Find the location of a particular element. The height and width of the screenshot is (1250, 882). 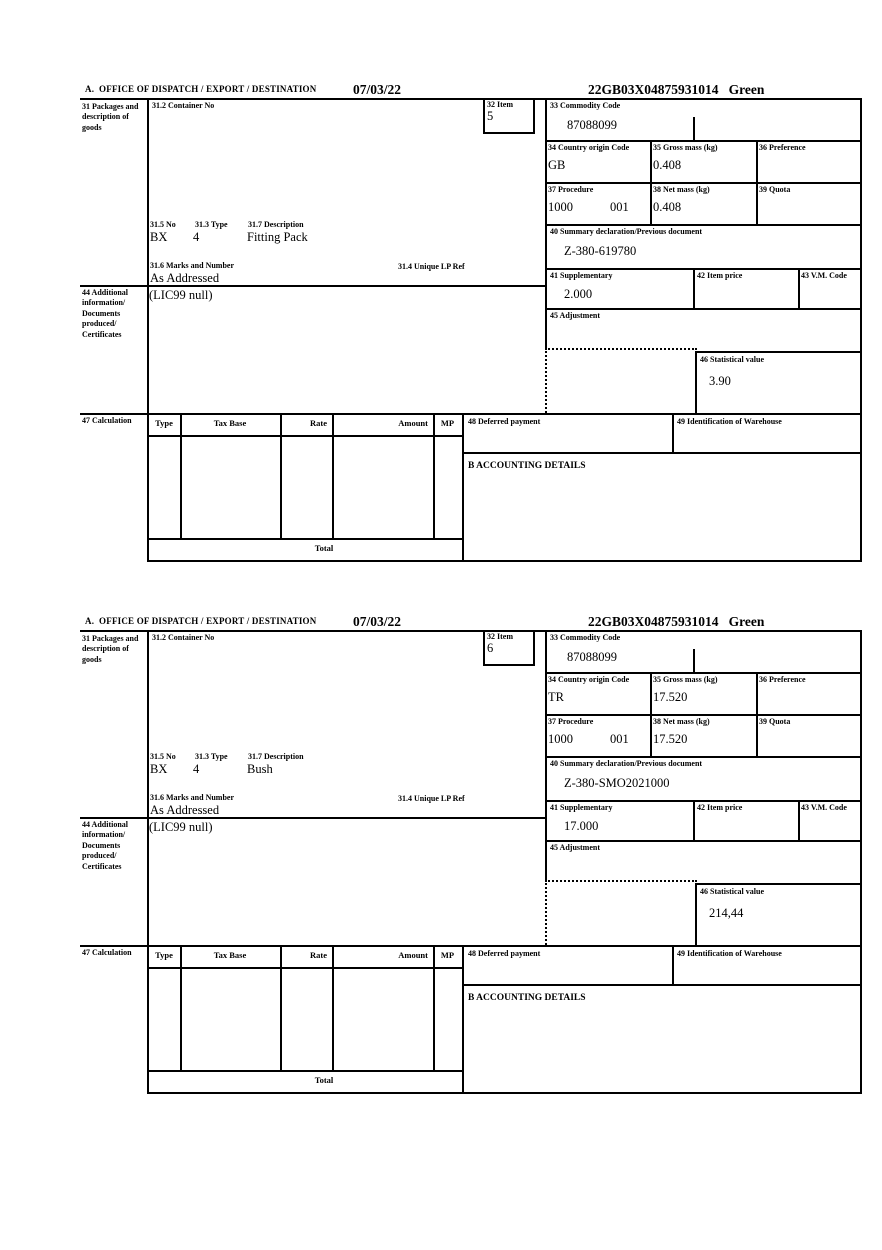

net-mass-value: 0.408 is located at coordinates (667, 207).